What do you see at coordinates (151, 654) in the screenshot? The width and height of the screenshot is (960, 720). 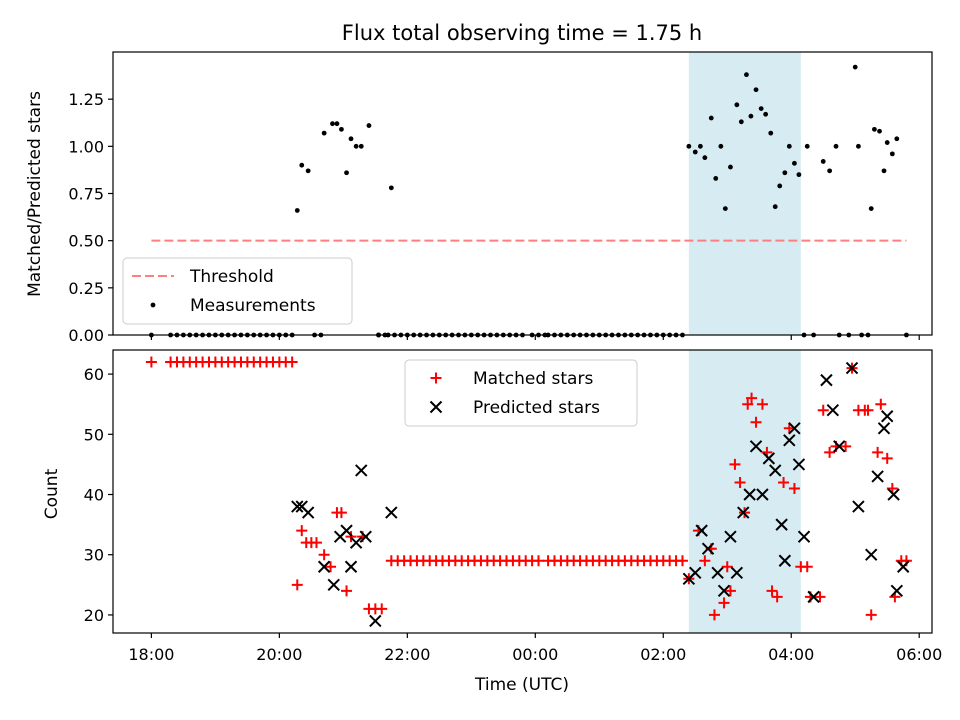 I see `x-tick-label: 18:00` at bounding box center [151, 654].